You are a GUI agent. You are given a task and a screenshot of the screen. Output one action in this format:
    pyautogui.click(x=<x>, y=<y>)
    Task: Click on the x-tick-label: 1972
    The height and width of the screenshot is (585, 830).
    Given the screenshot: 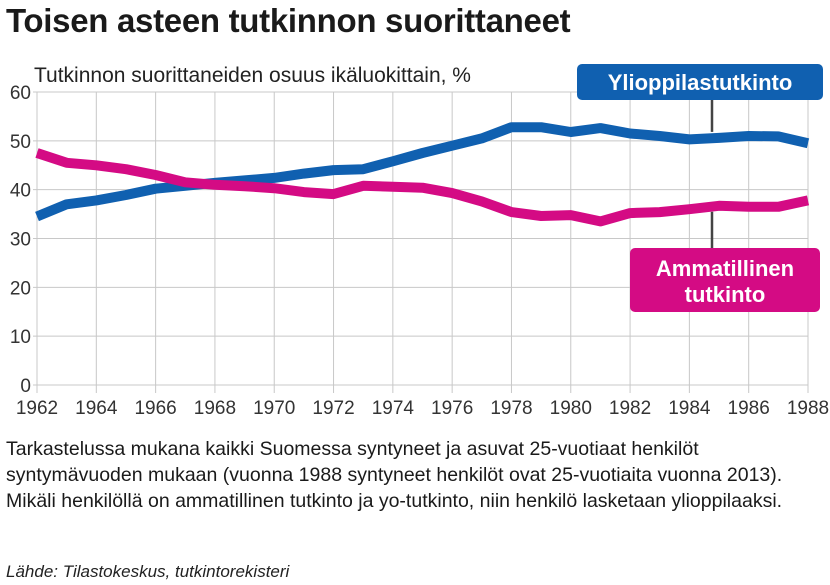 What is the action you would take?
    pyautogui.click(x=333, y=408)
    